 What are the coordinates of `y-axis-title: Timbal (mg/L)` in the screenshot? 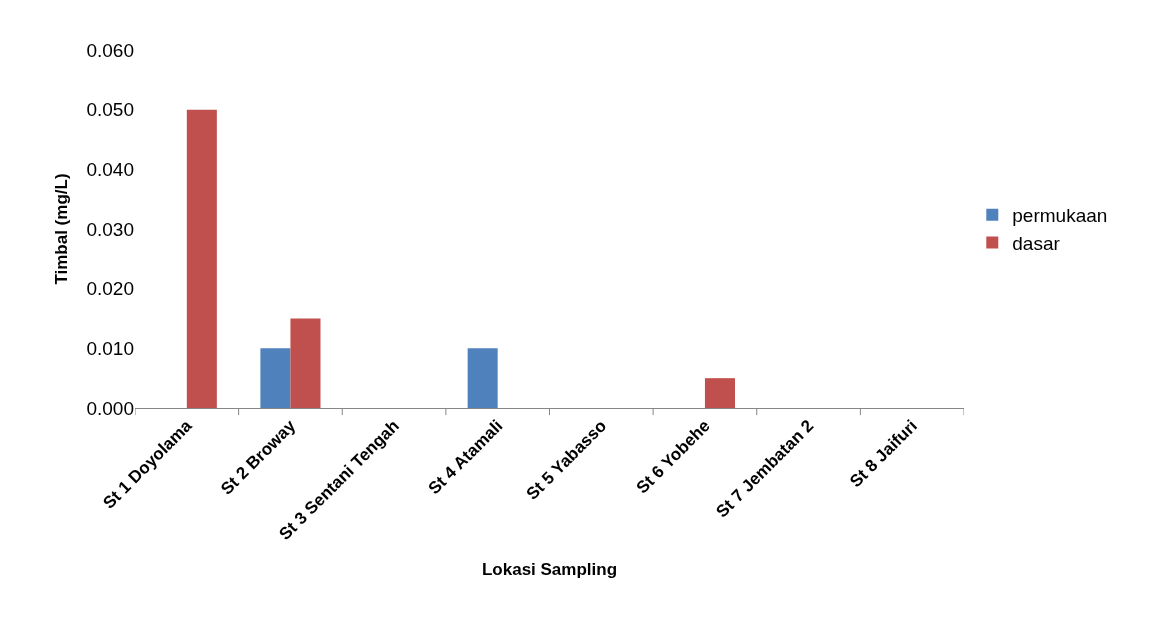 It's located at (61, 229).